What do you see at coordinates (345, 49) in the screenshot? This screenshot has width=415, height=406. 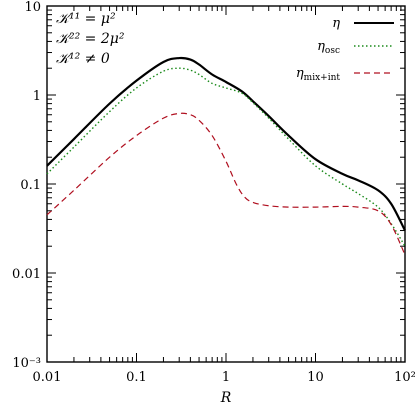 I see `legend: η ηosc ηmix+int` at bounding box center [345, 49].